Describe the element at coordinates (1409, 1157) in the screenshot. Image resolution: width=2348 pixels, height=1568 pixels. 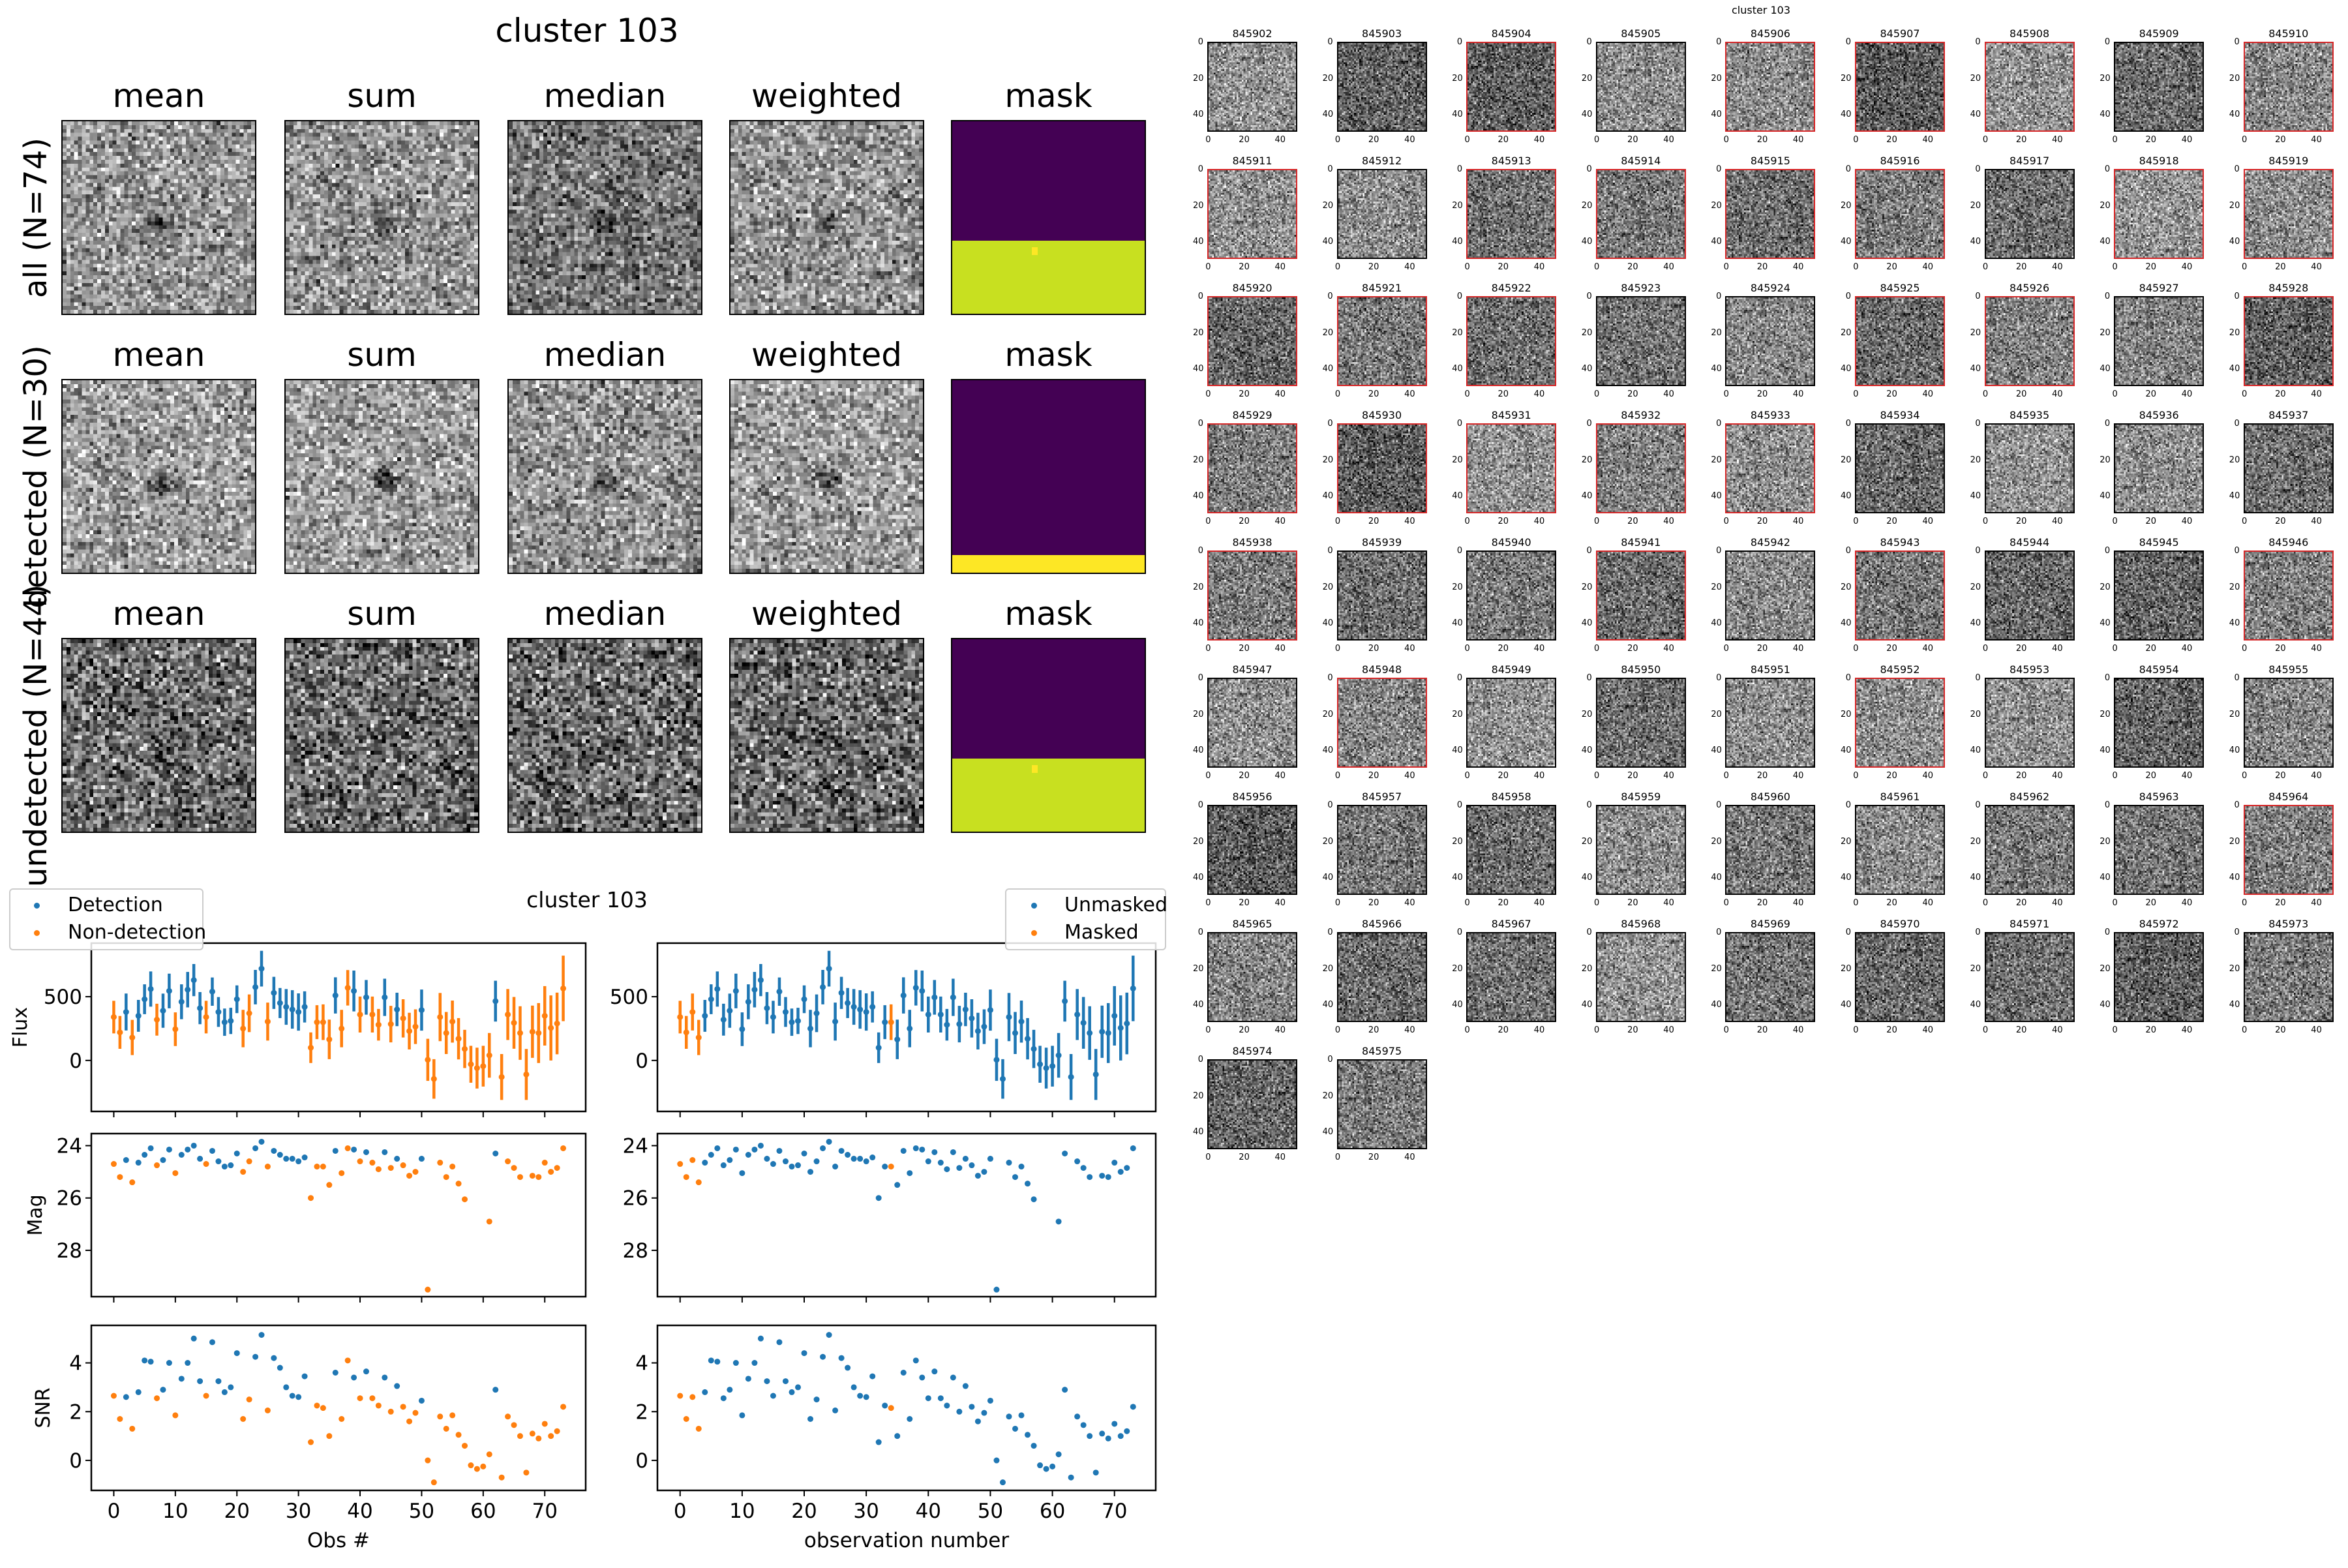
I see `thumb-x-tick-label: 40` at that location.